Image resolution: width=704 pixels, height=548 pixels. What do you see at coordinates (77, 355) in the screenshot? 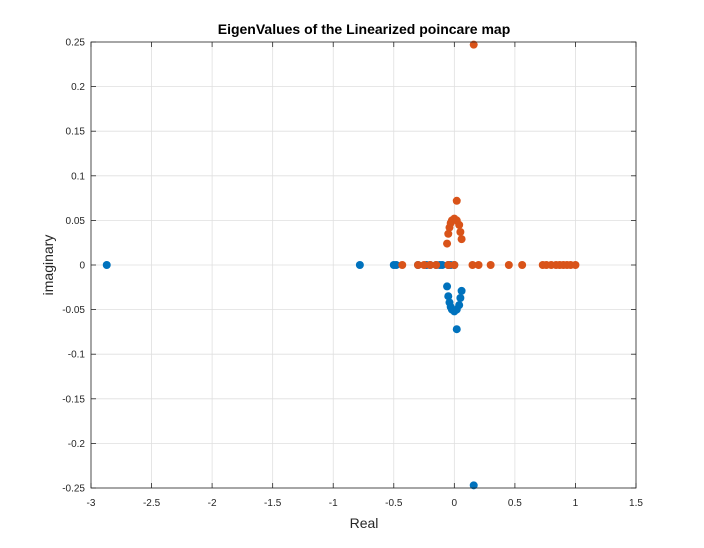
I see `y-tick-label: -0.1` at bounding box center [77, 355].